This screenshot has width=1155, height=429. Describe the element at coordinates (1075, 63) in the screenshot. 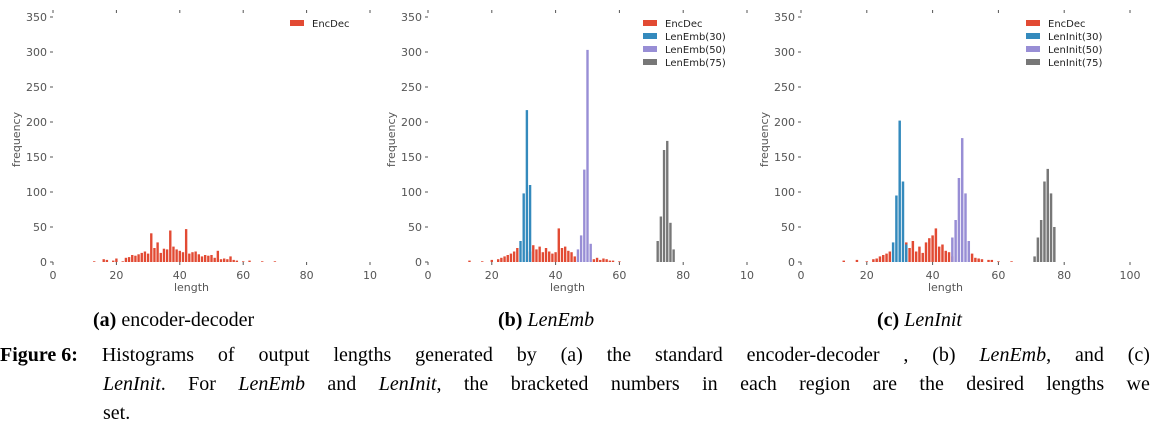

I see `legend-label: LenInit(75)` at that location.